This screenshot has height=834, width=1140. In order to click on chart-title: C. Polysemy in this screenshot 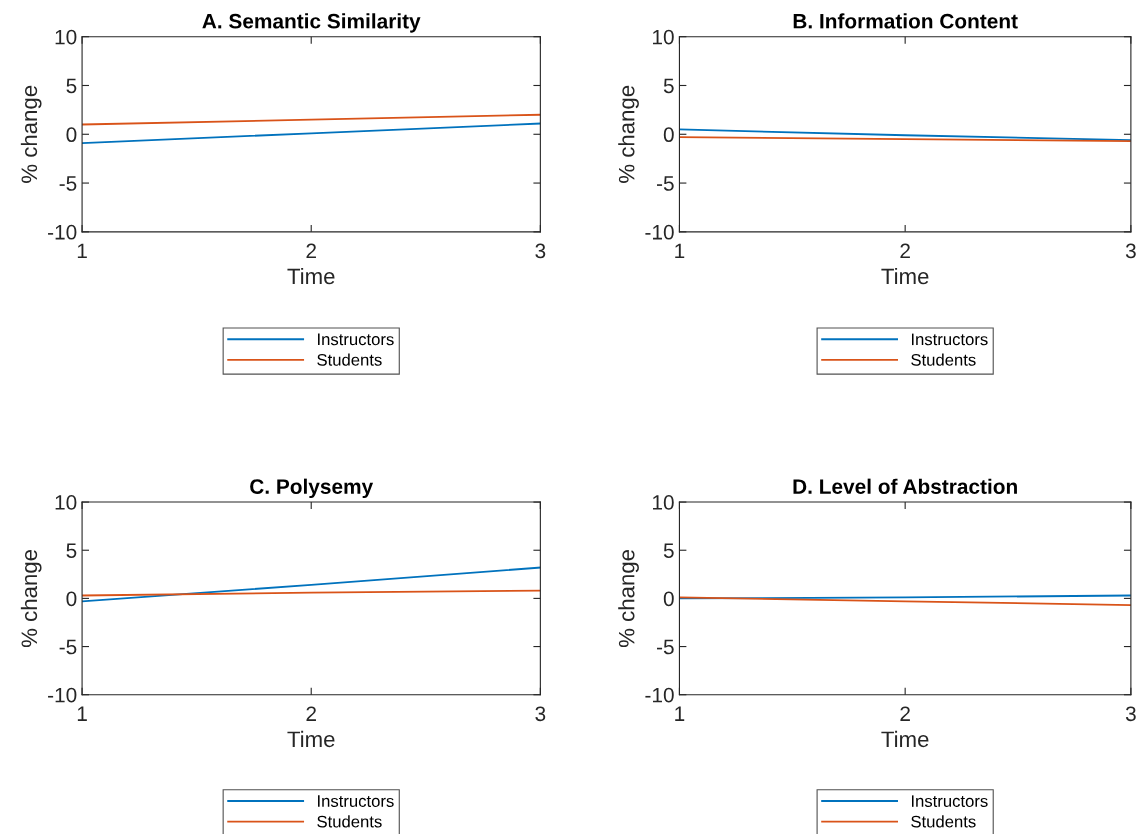, I will do `click(312, 488)`.